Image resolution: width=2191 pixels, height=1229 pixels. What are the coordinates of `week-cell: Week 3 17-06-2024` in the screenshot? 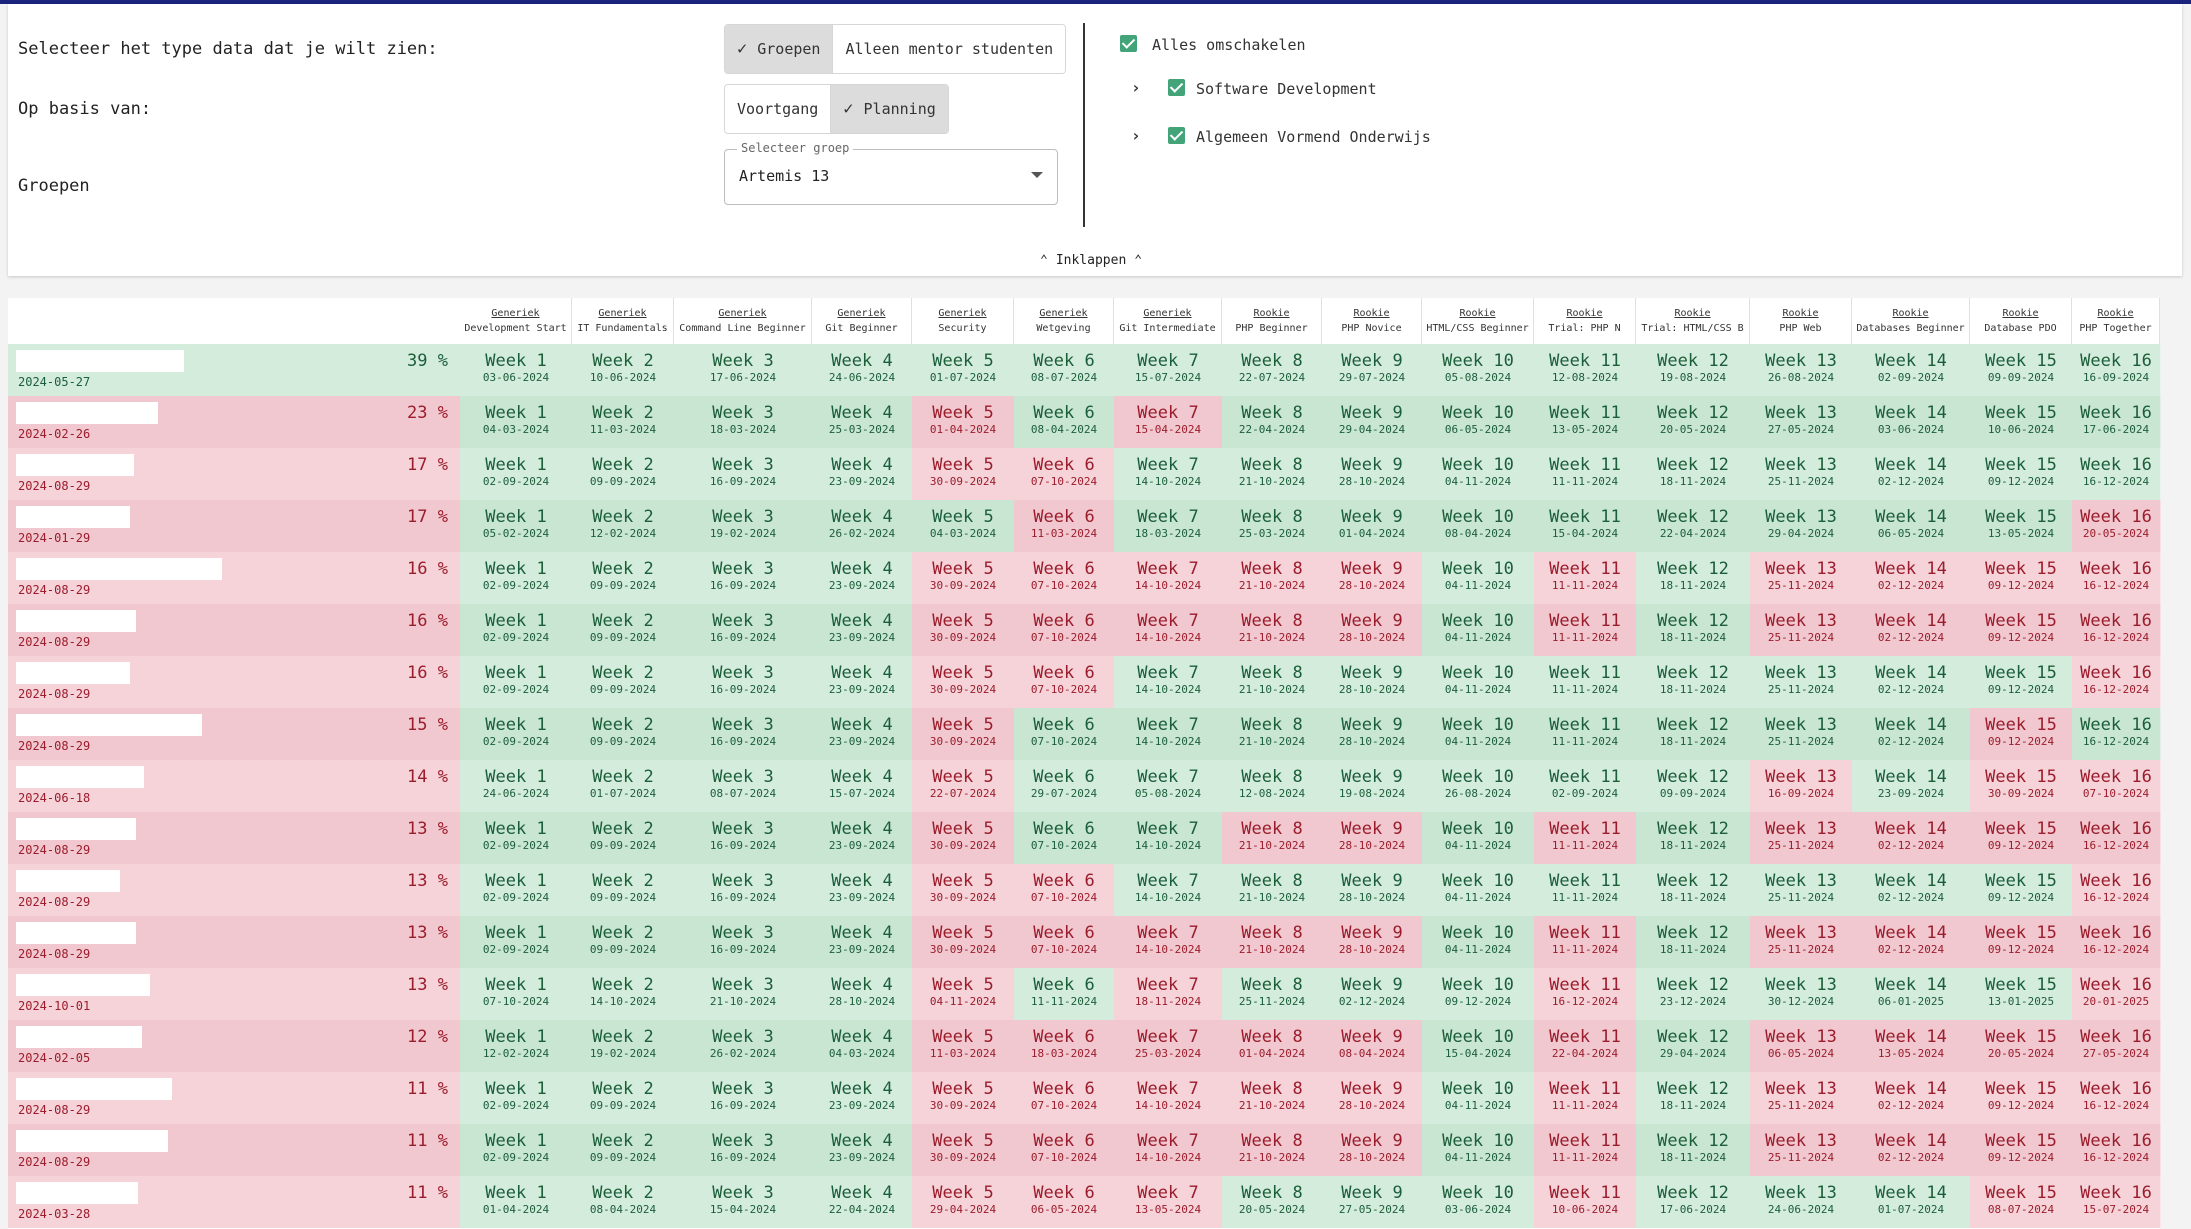 It's located at (743, 370).